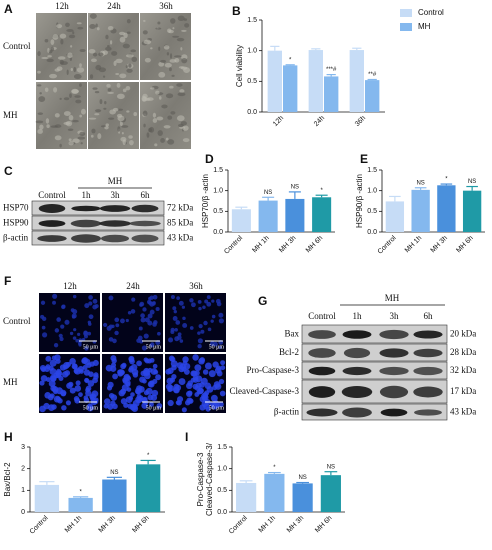  I want to click on y-axis-label: Cell viability, so click(239, 66).